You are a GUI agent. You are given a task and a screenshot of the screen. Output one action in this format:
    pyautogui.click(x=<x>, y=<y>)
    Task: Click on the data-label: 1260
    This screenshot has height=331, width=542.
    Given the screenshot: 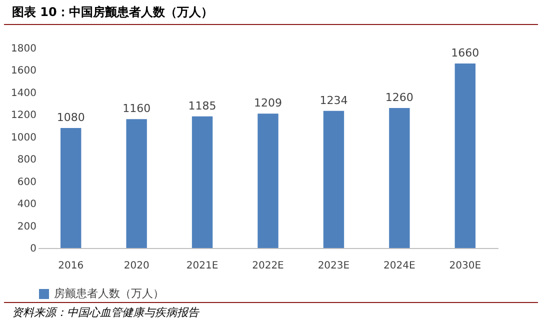 What is the action you would take?
    pyautogui.click(x=399, y=97)
    